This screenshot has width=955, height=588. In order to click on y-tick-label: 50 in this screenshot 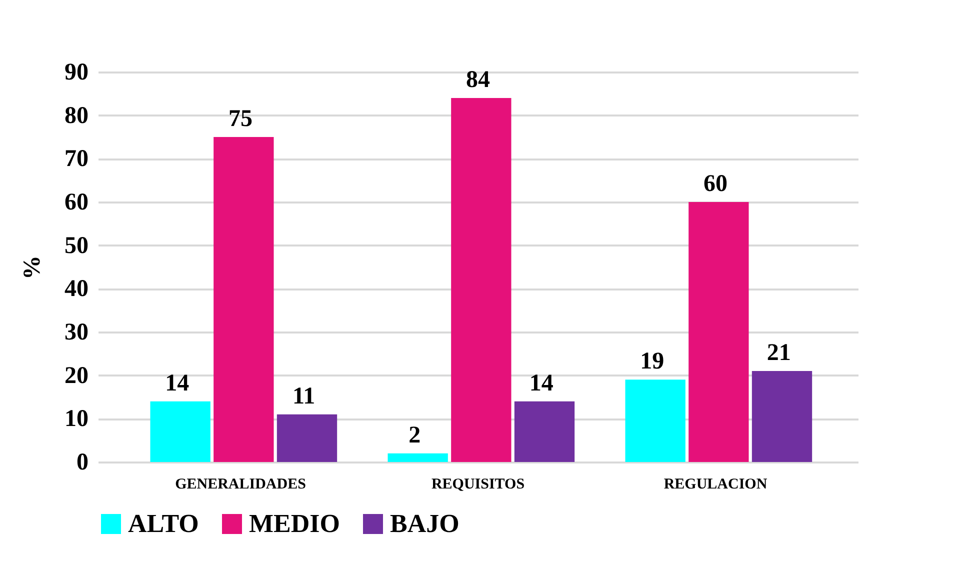, I will do `click(76, 245)`.